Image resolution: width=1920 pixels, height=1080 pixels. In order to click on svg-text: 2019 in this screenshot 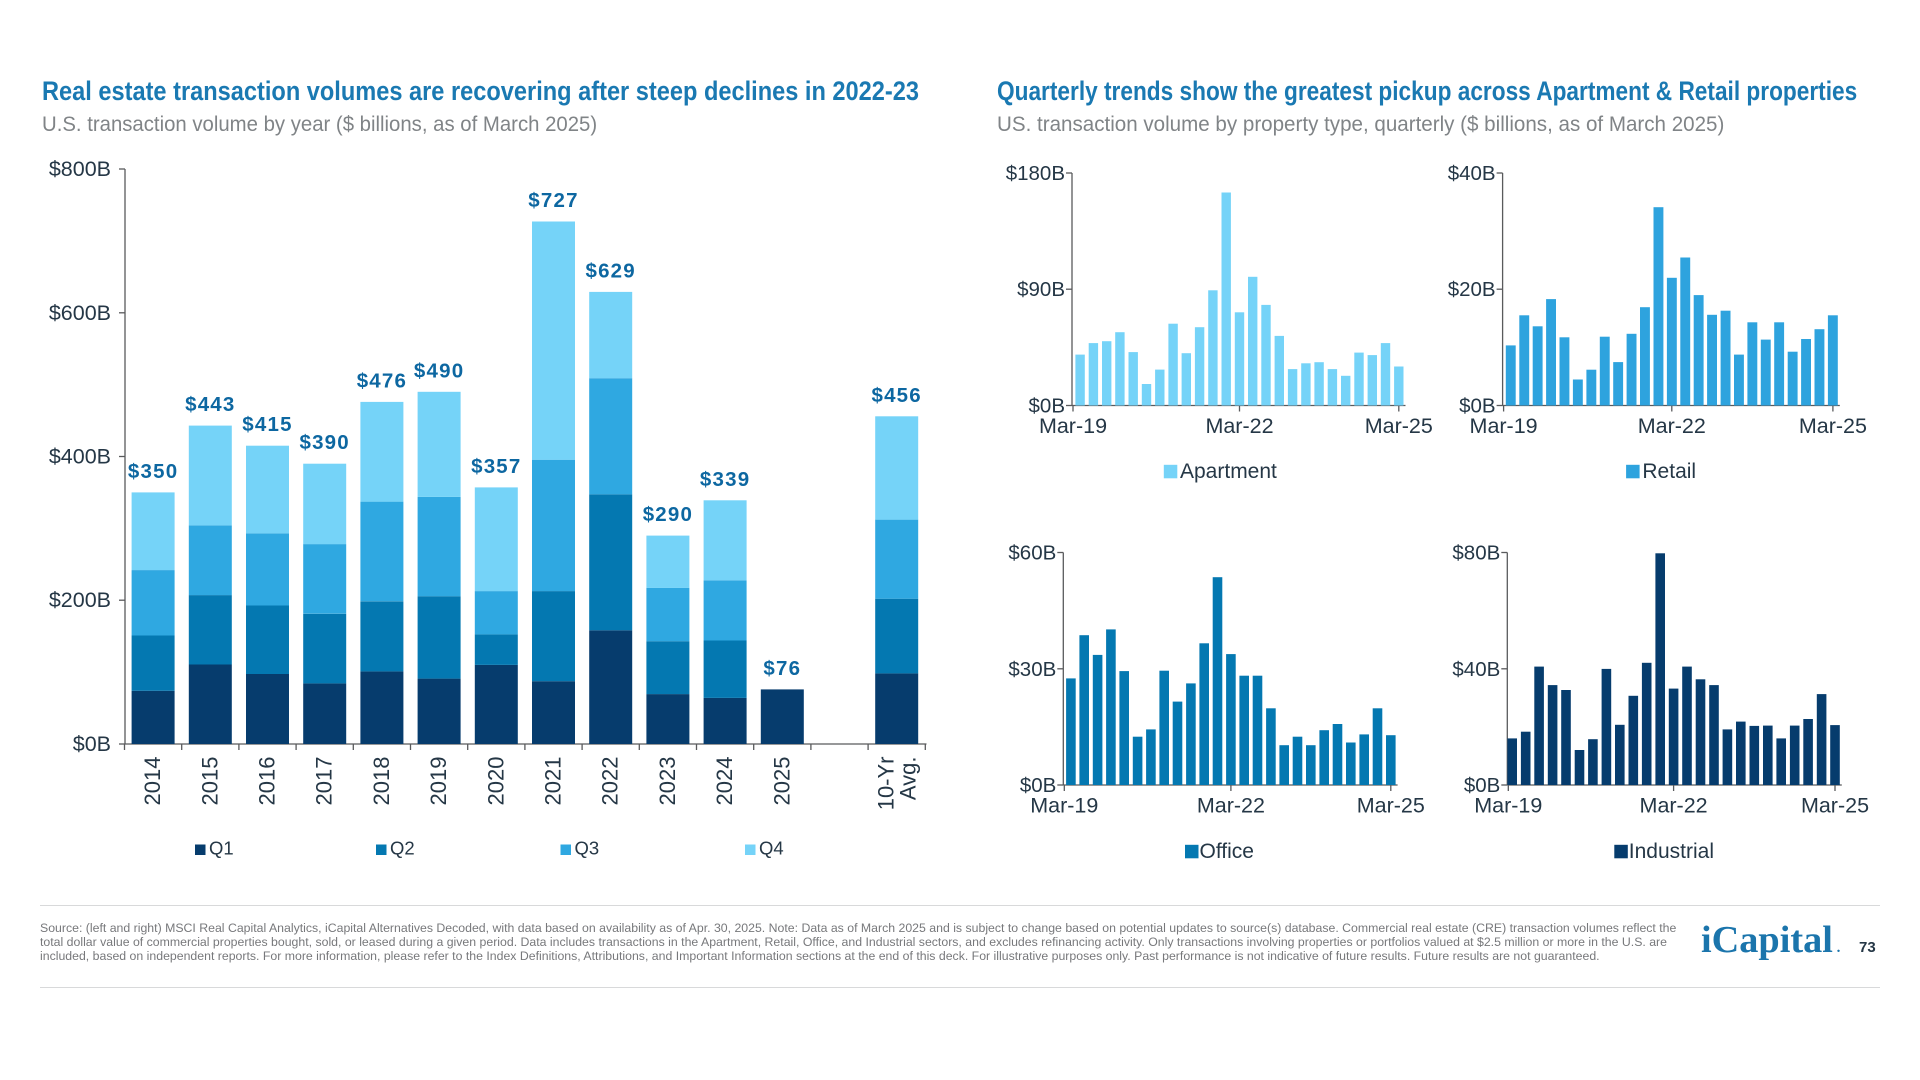, I will do `click(438, 781)`.